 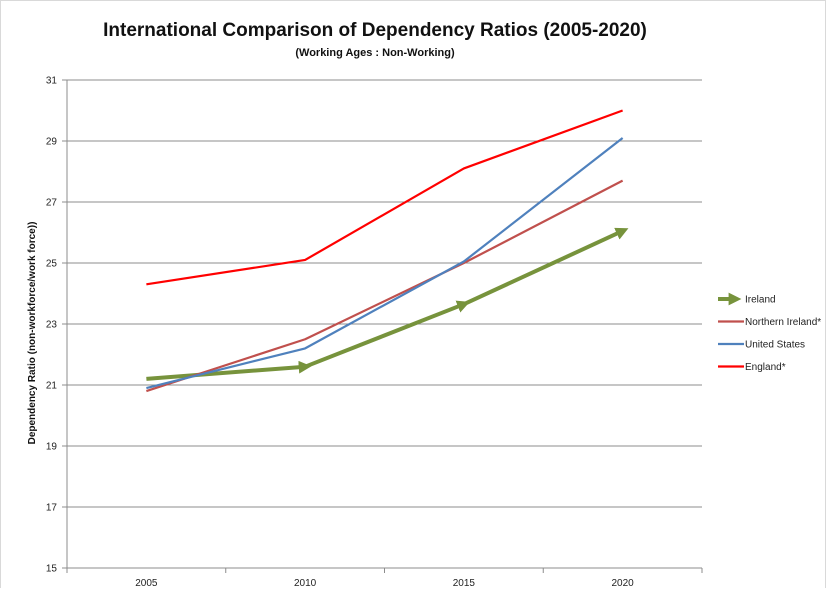 What do you see at coordinates (765, 367) in the screenshot?
I see `legend-label: England*` at bounding box center [765, 367].